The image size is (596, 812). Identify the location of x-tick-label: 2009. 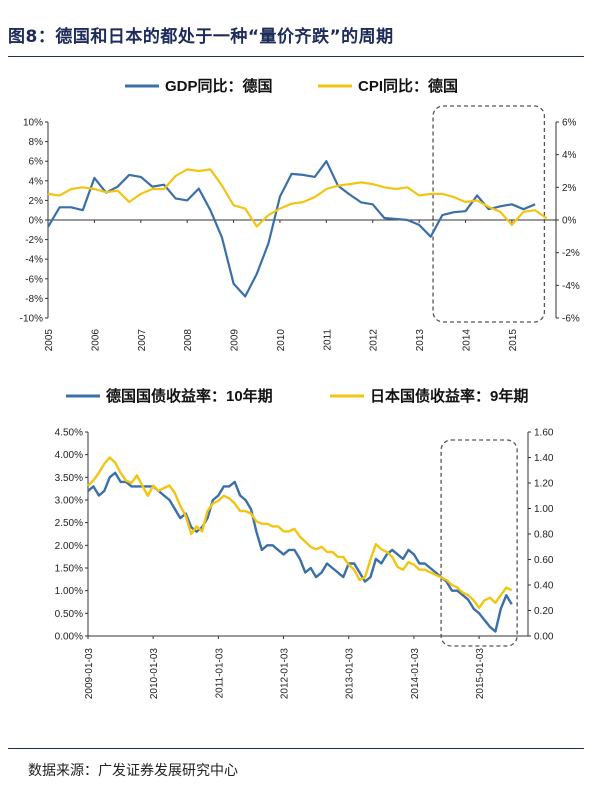
(235, 340).